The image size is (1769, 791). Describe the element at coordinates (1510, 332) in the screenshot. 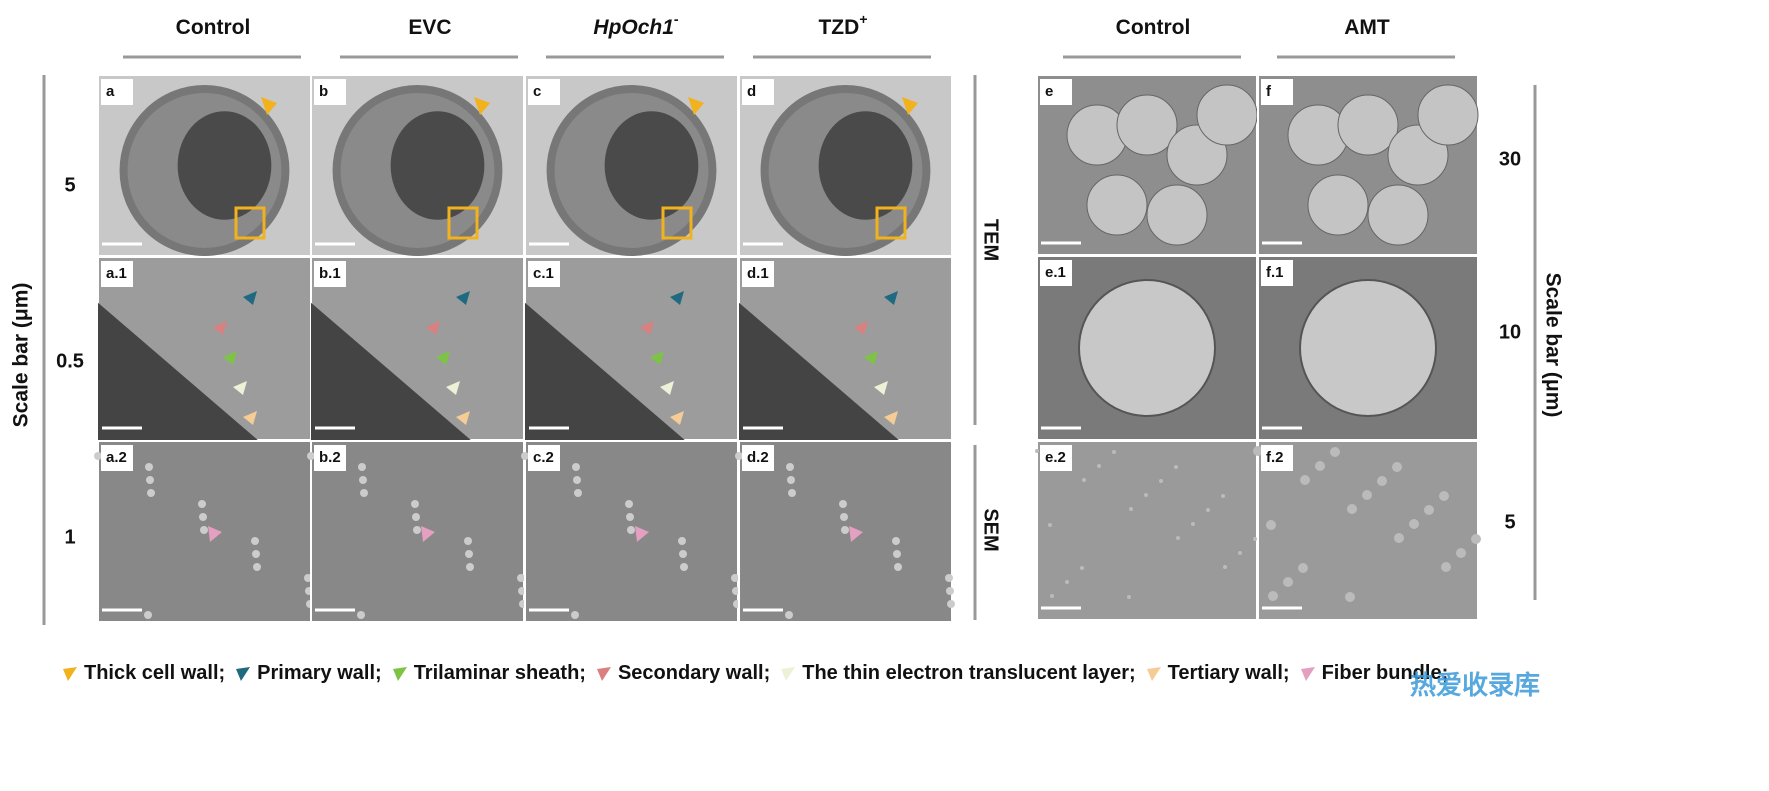

I see `scale-value: 10` at that location.